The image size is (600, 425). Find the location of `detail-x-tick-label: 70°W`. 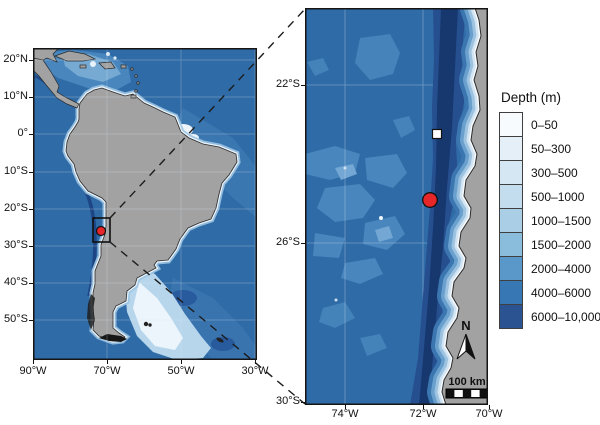

detail-x-tick-label: 70°W is located at coordinates (489, 414).